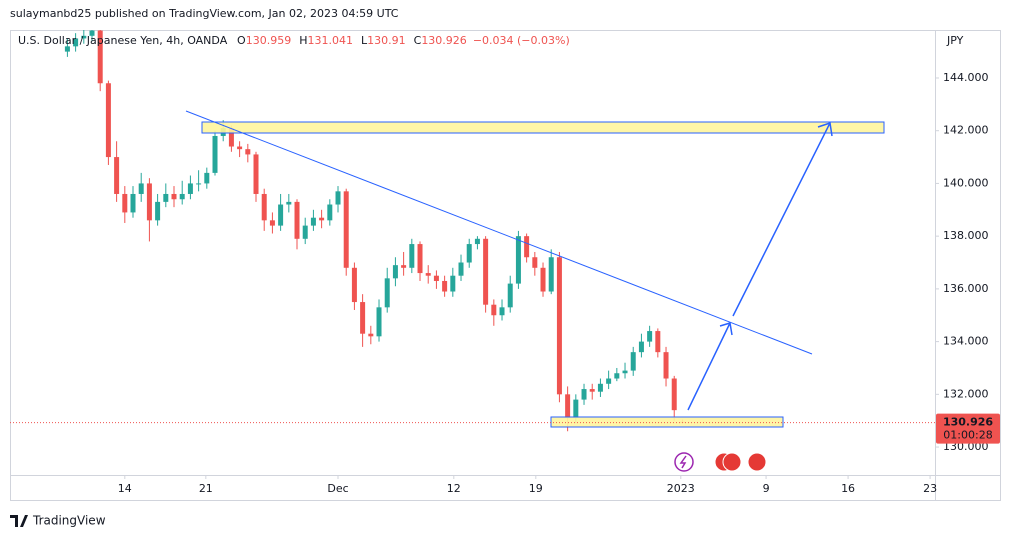 This screenshot has width=1012, height=542. What do you see at coordinates (667, 422) in the screenshot?
I see `support-zone` at bounding box center [667, 422].